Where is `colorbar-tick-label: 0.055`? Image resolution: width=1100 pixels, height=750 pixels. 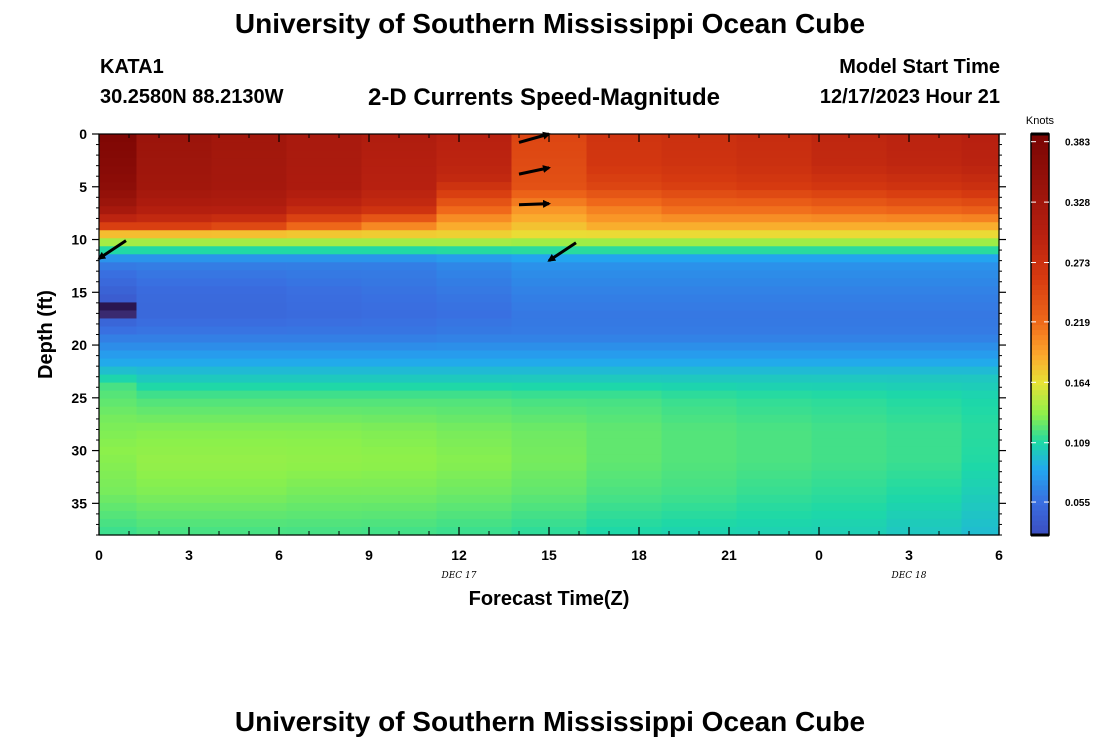
colorbar-tick-label: 0.055 is located at coordinates (1077, 503).